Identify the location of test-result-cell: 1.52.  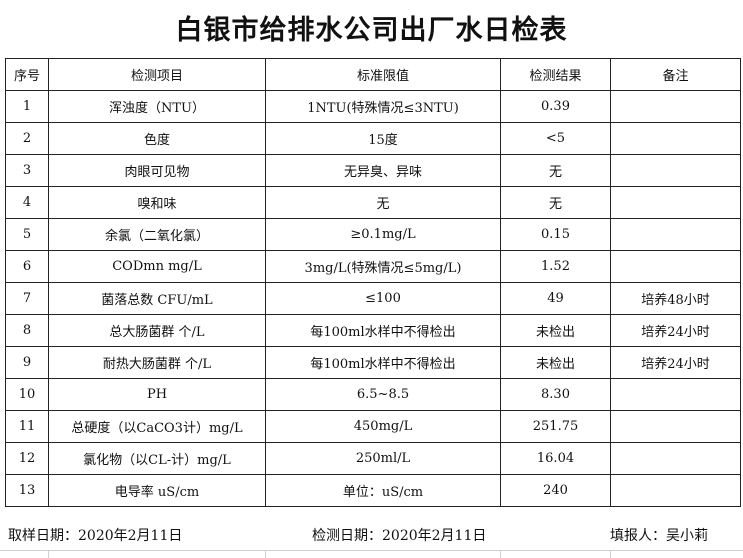
(555, 266).